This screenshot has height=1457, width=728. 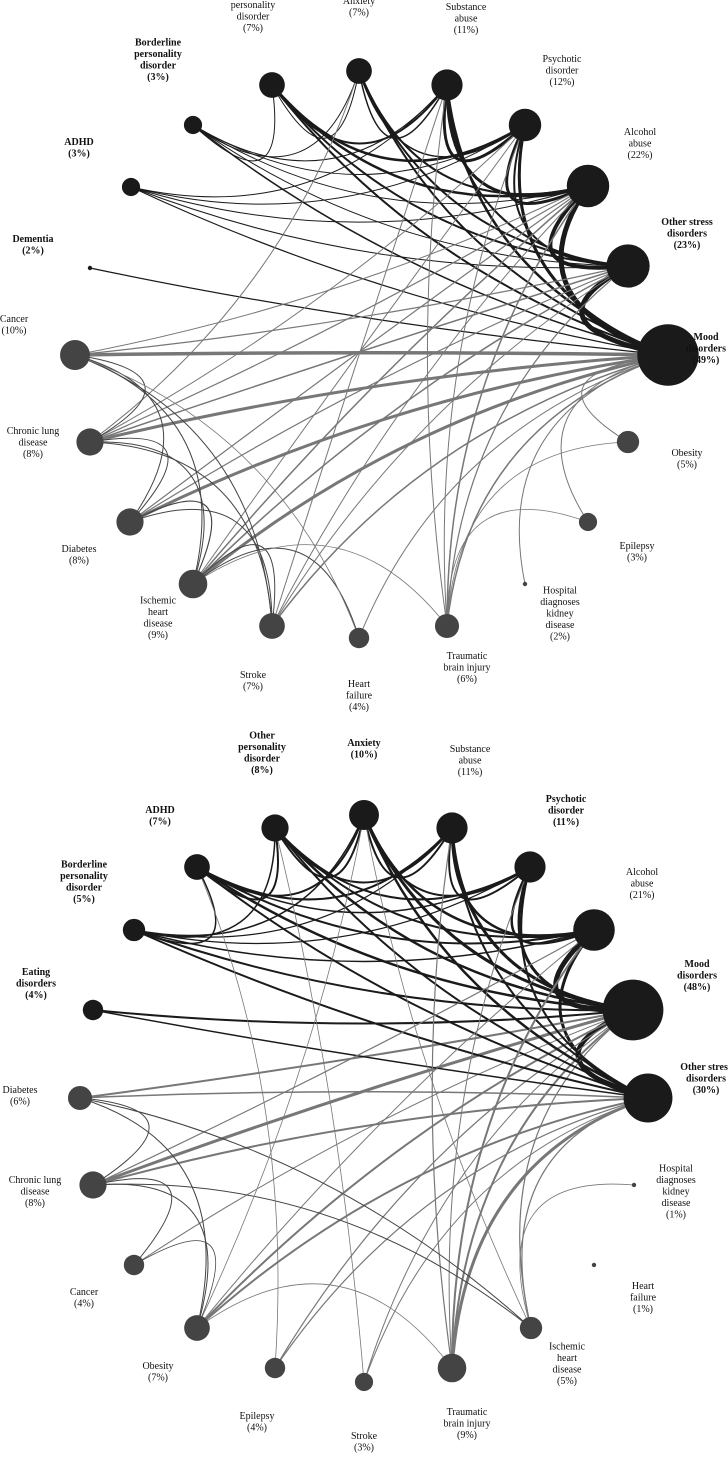 I want to click on edge-substance-adhd, so click(x=324, y=864).